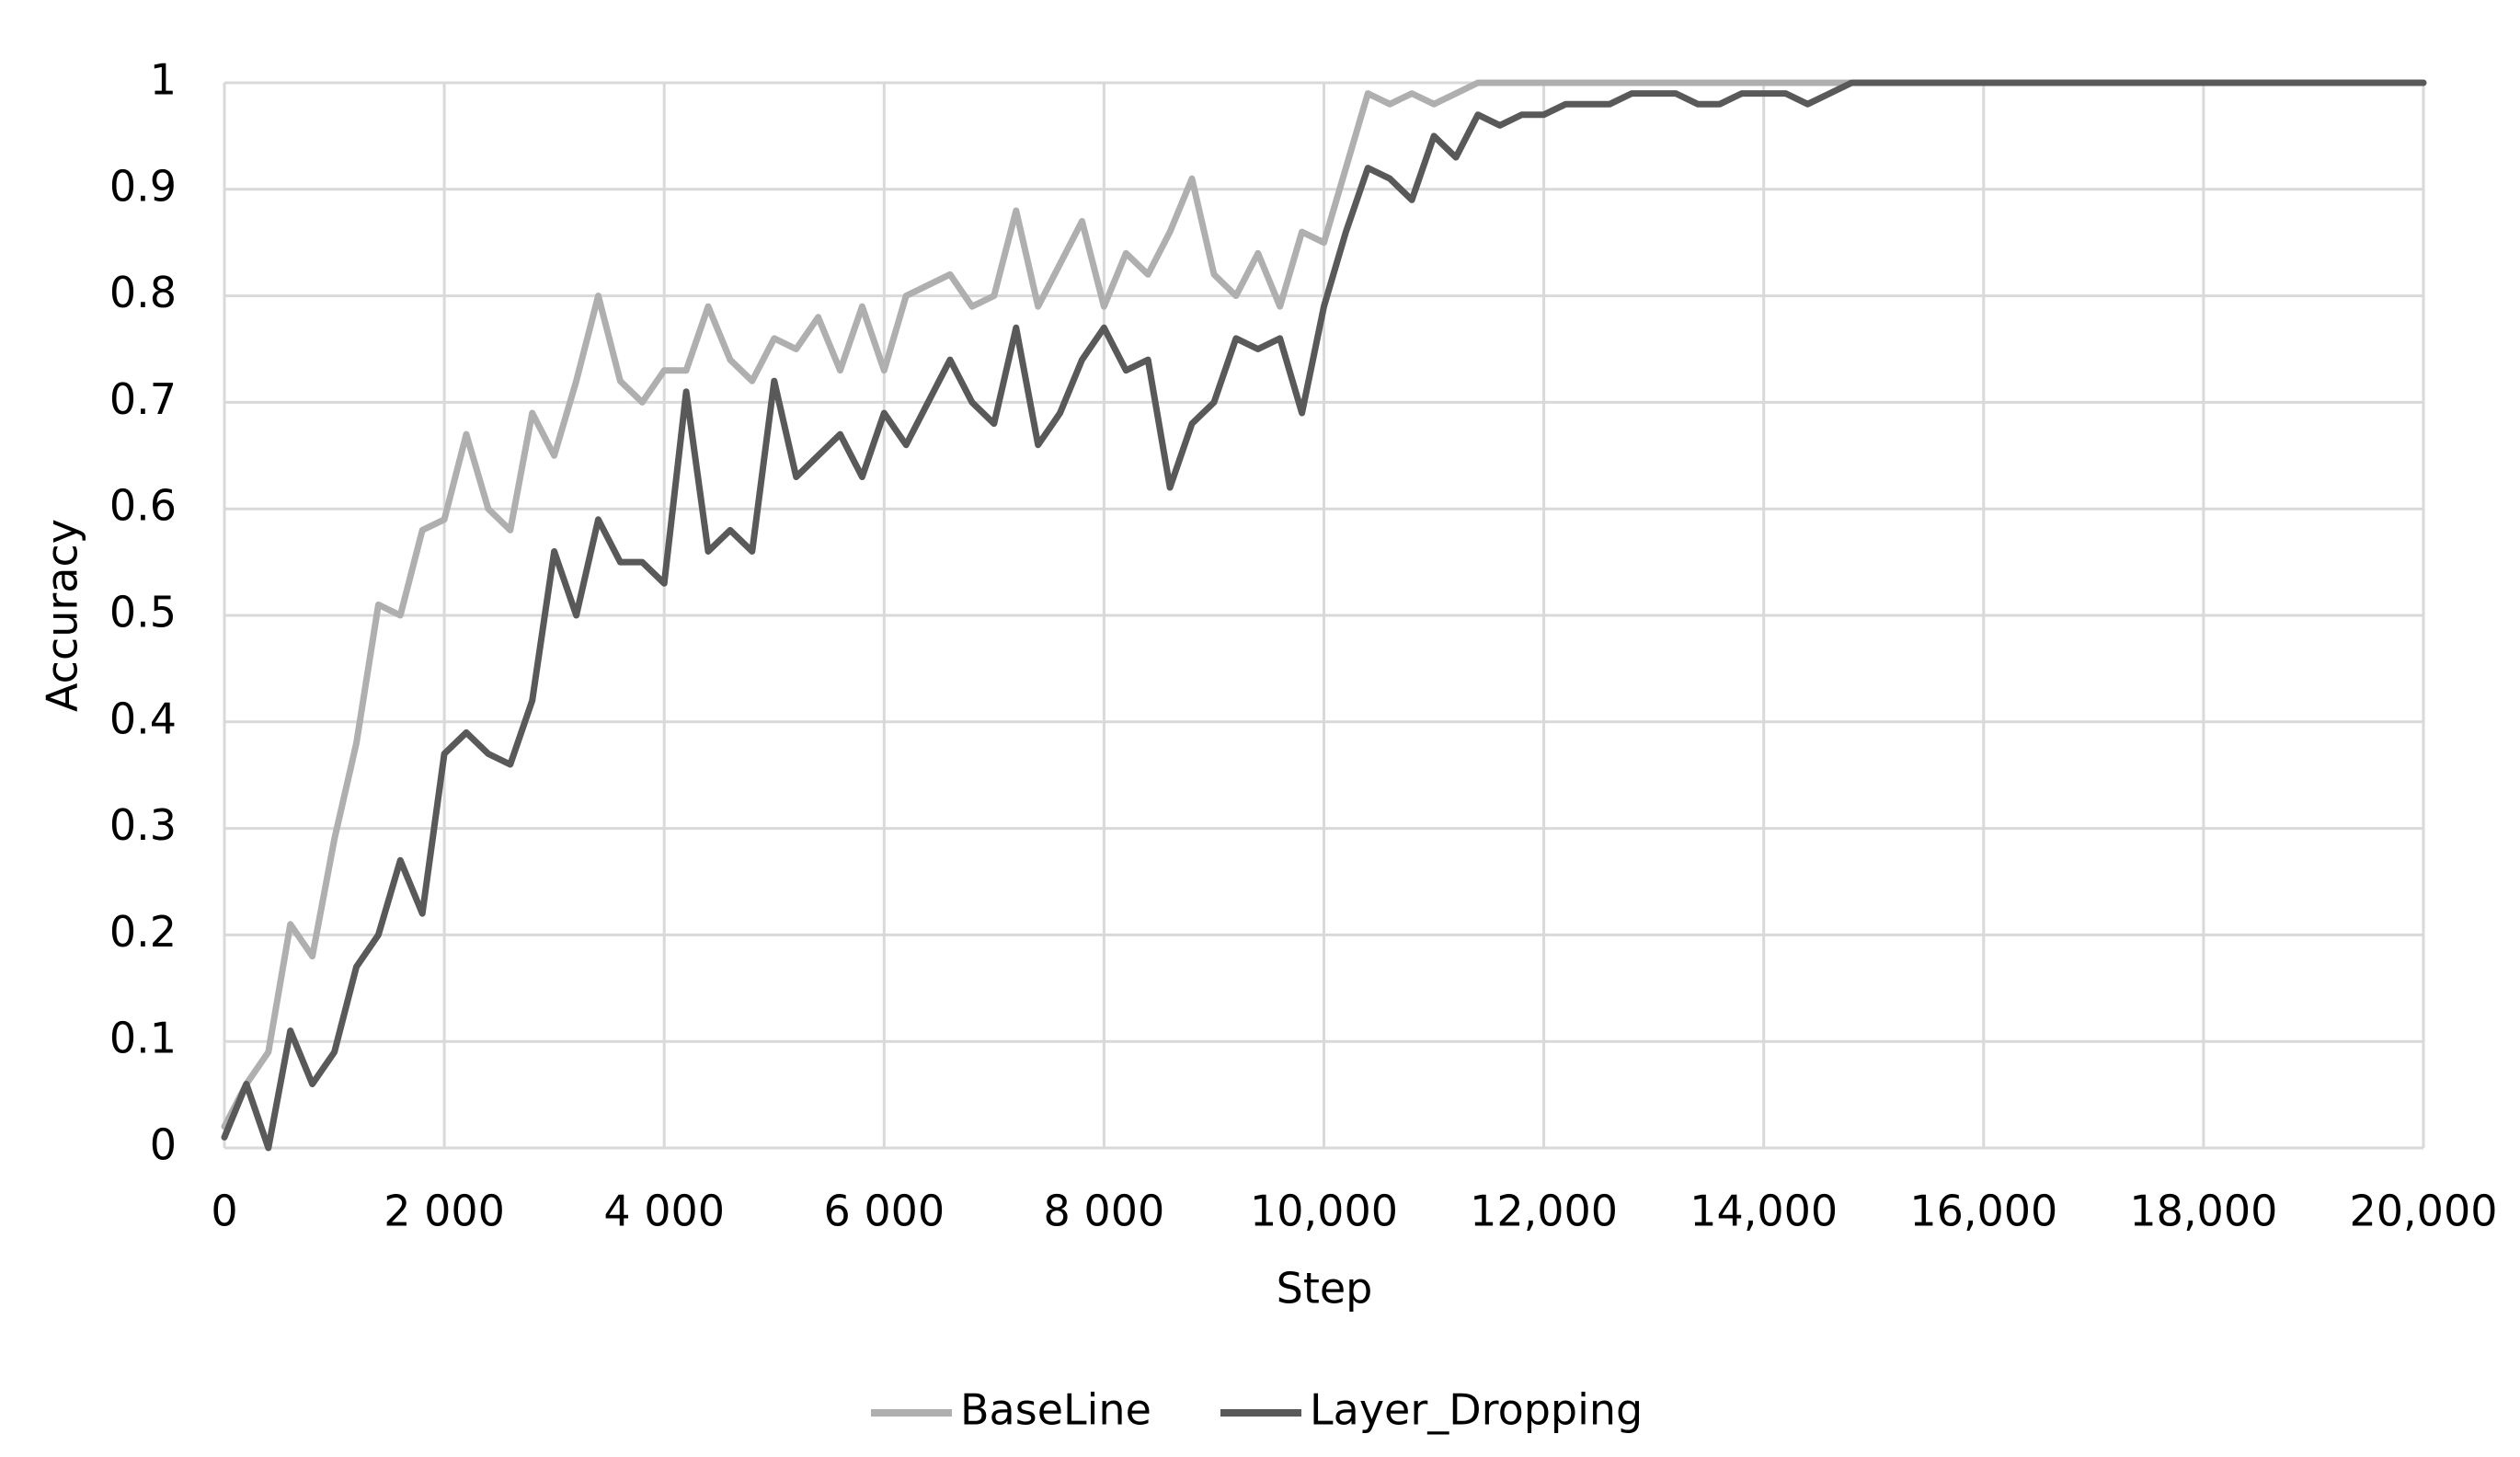 This screenshot has height=1457, width=2520. What do you see at coordinates (143, 506) in the screenshot?
I see `y-tick-label: 0.6` at bounding box center [143, 506].